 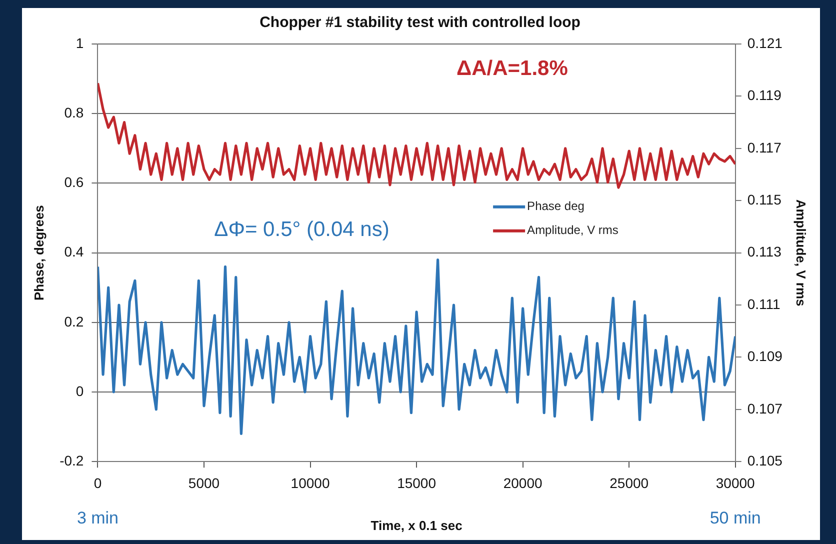 I want to click on y2-tick-label: 0.115, so click(x=764, y=199).